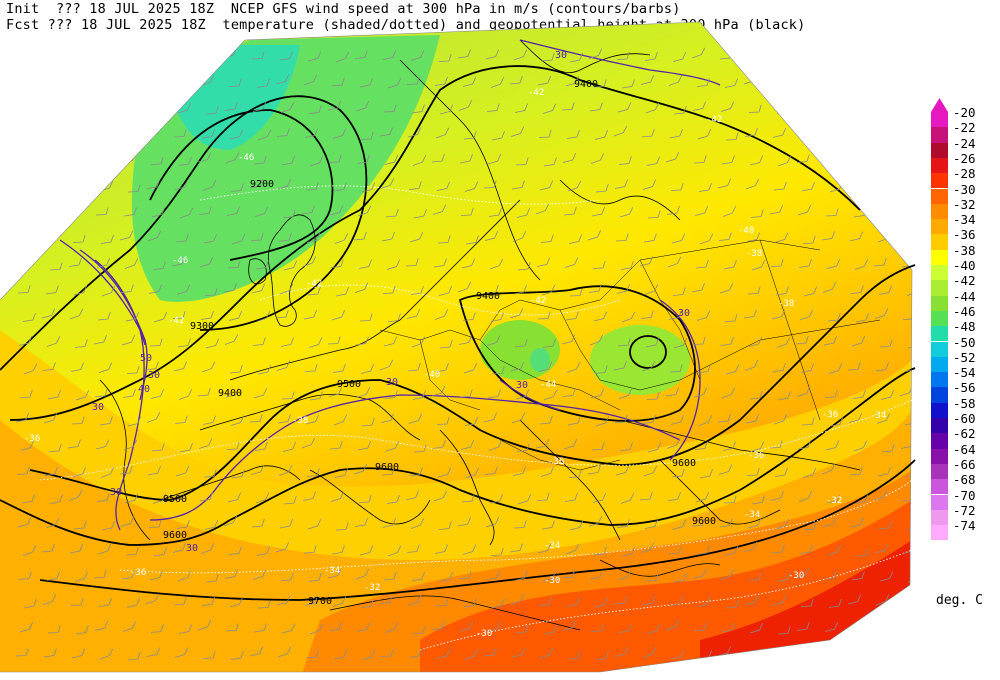 The height and width of the screenshot is (680, 1000). I want to click on height-label: 9300, so click(202, 326).